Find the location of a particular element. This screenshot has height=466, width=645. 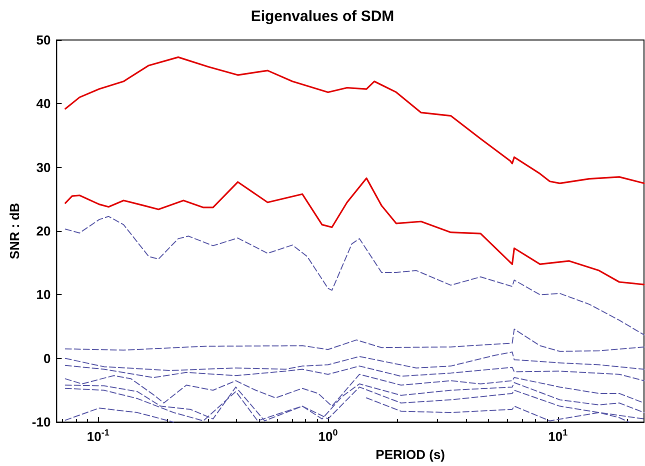

y-axis-title: SNR : dB is located at coordinates (14, 231).